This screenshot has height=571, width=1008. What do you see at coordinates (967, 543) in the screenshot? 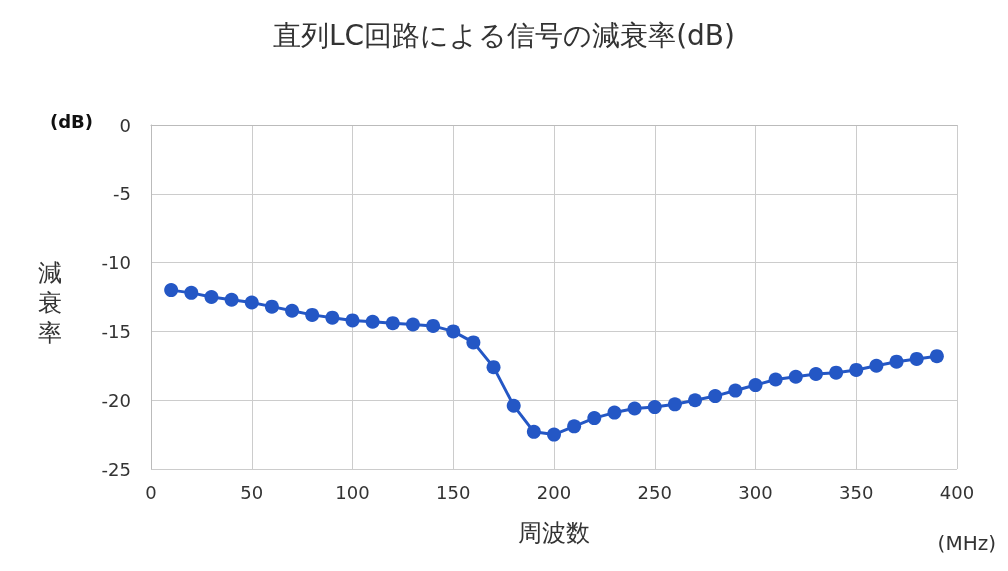
I see `text: (MHz)` at bounding box center [967, 543].